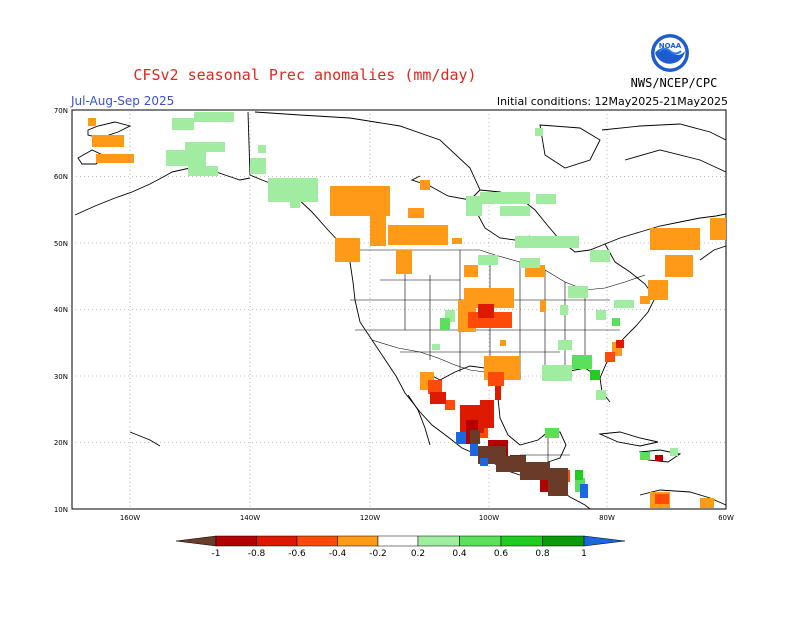 This screenshot has height=618, width=800. I want to click on colorbar-label: -0.6, so click(297, 554).